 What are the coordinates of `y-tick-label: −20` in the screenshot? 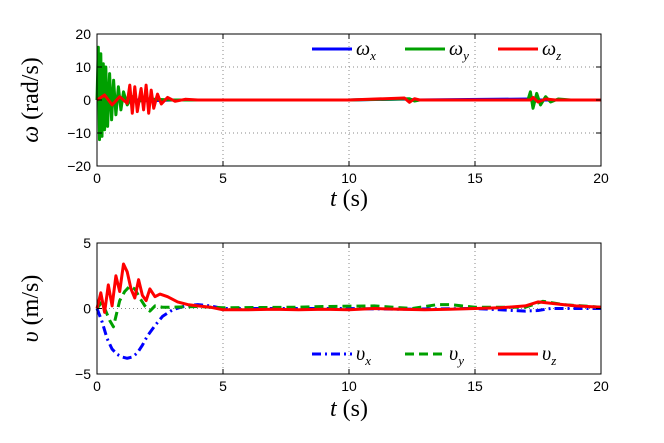 It's located at (79, 166).